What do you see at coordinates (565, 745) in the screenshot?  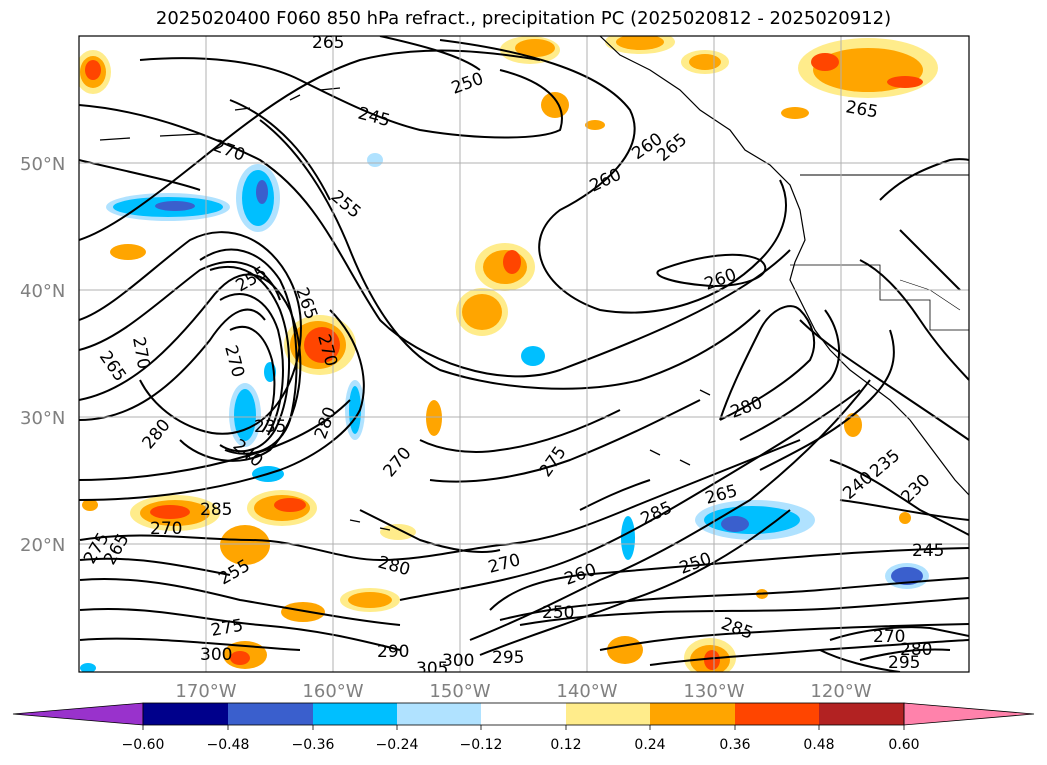 I see `colorbar-label: 0.12` at bounding box center [565, 745].